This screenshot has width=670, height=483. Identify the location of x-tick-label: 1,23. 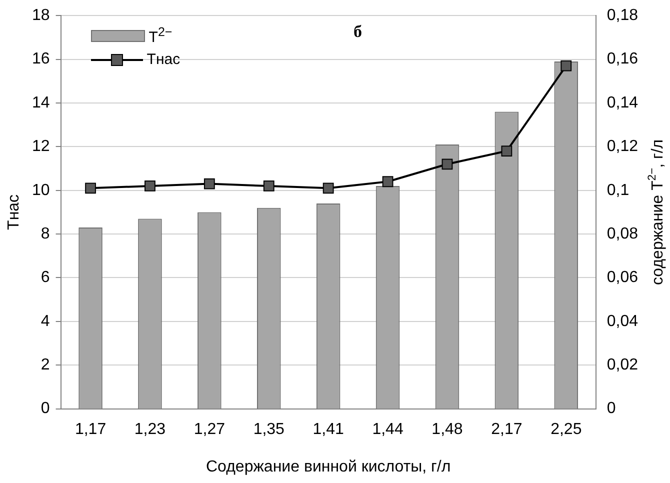
(150, 429).